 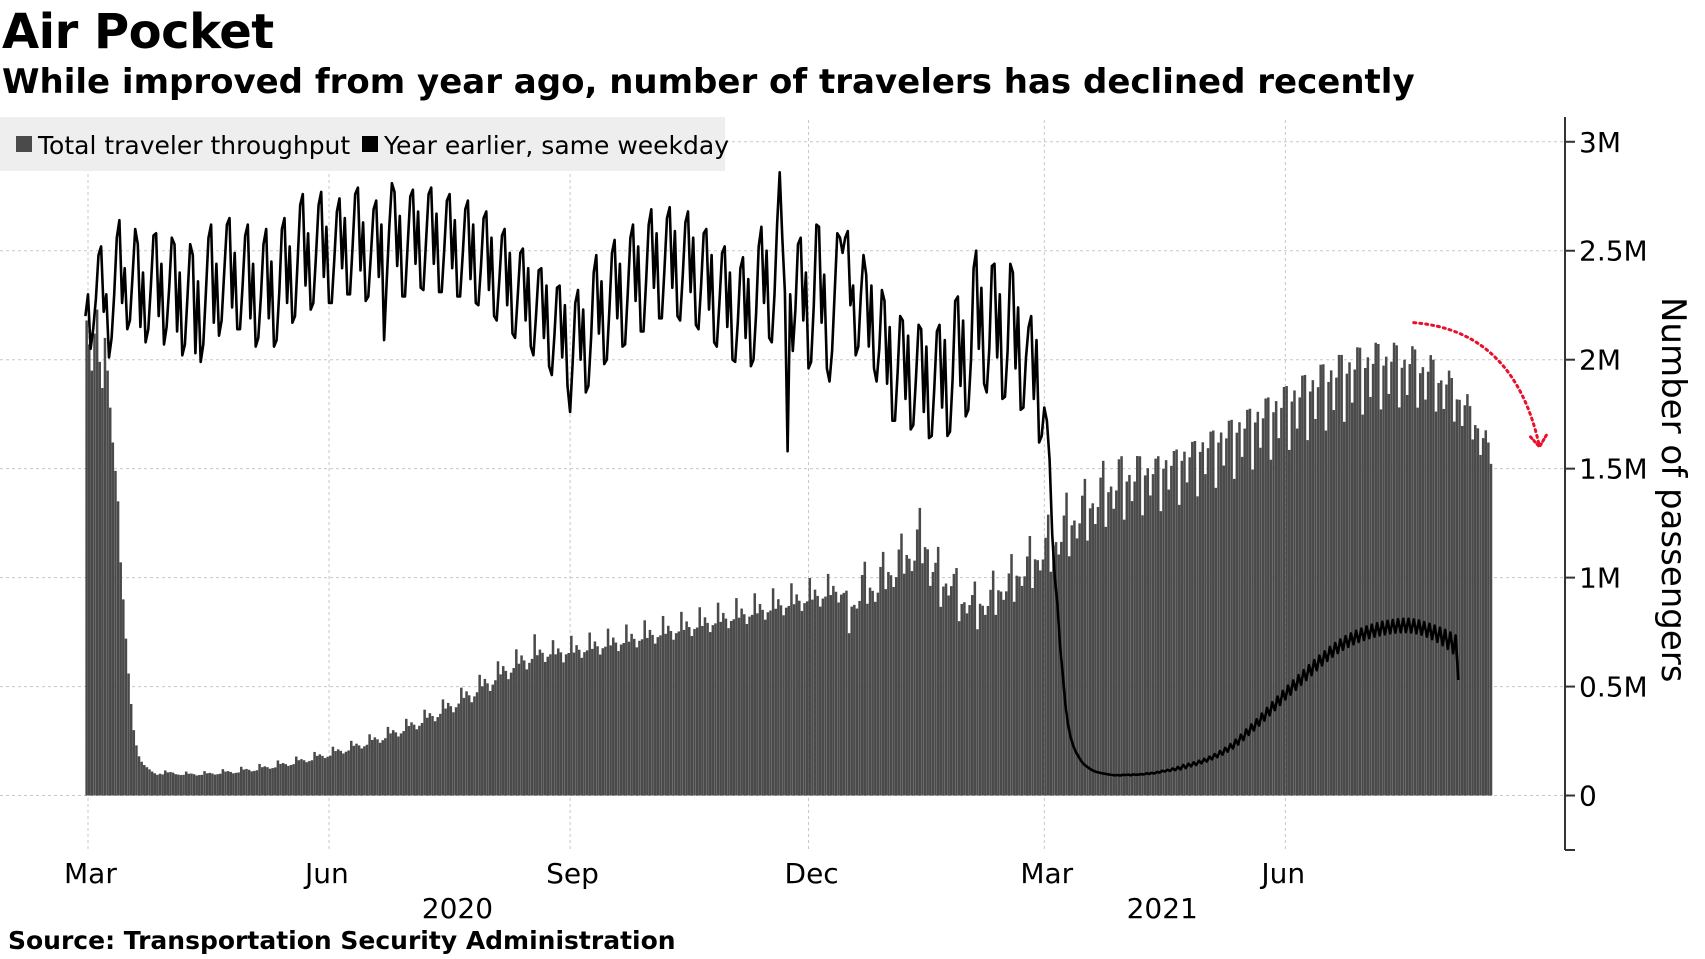 I want to click on annotation-arrowhead, so click(x=1539, y=441).